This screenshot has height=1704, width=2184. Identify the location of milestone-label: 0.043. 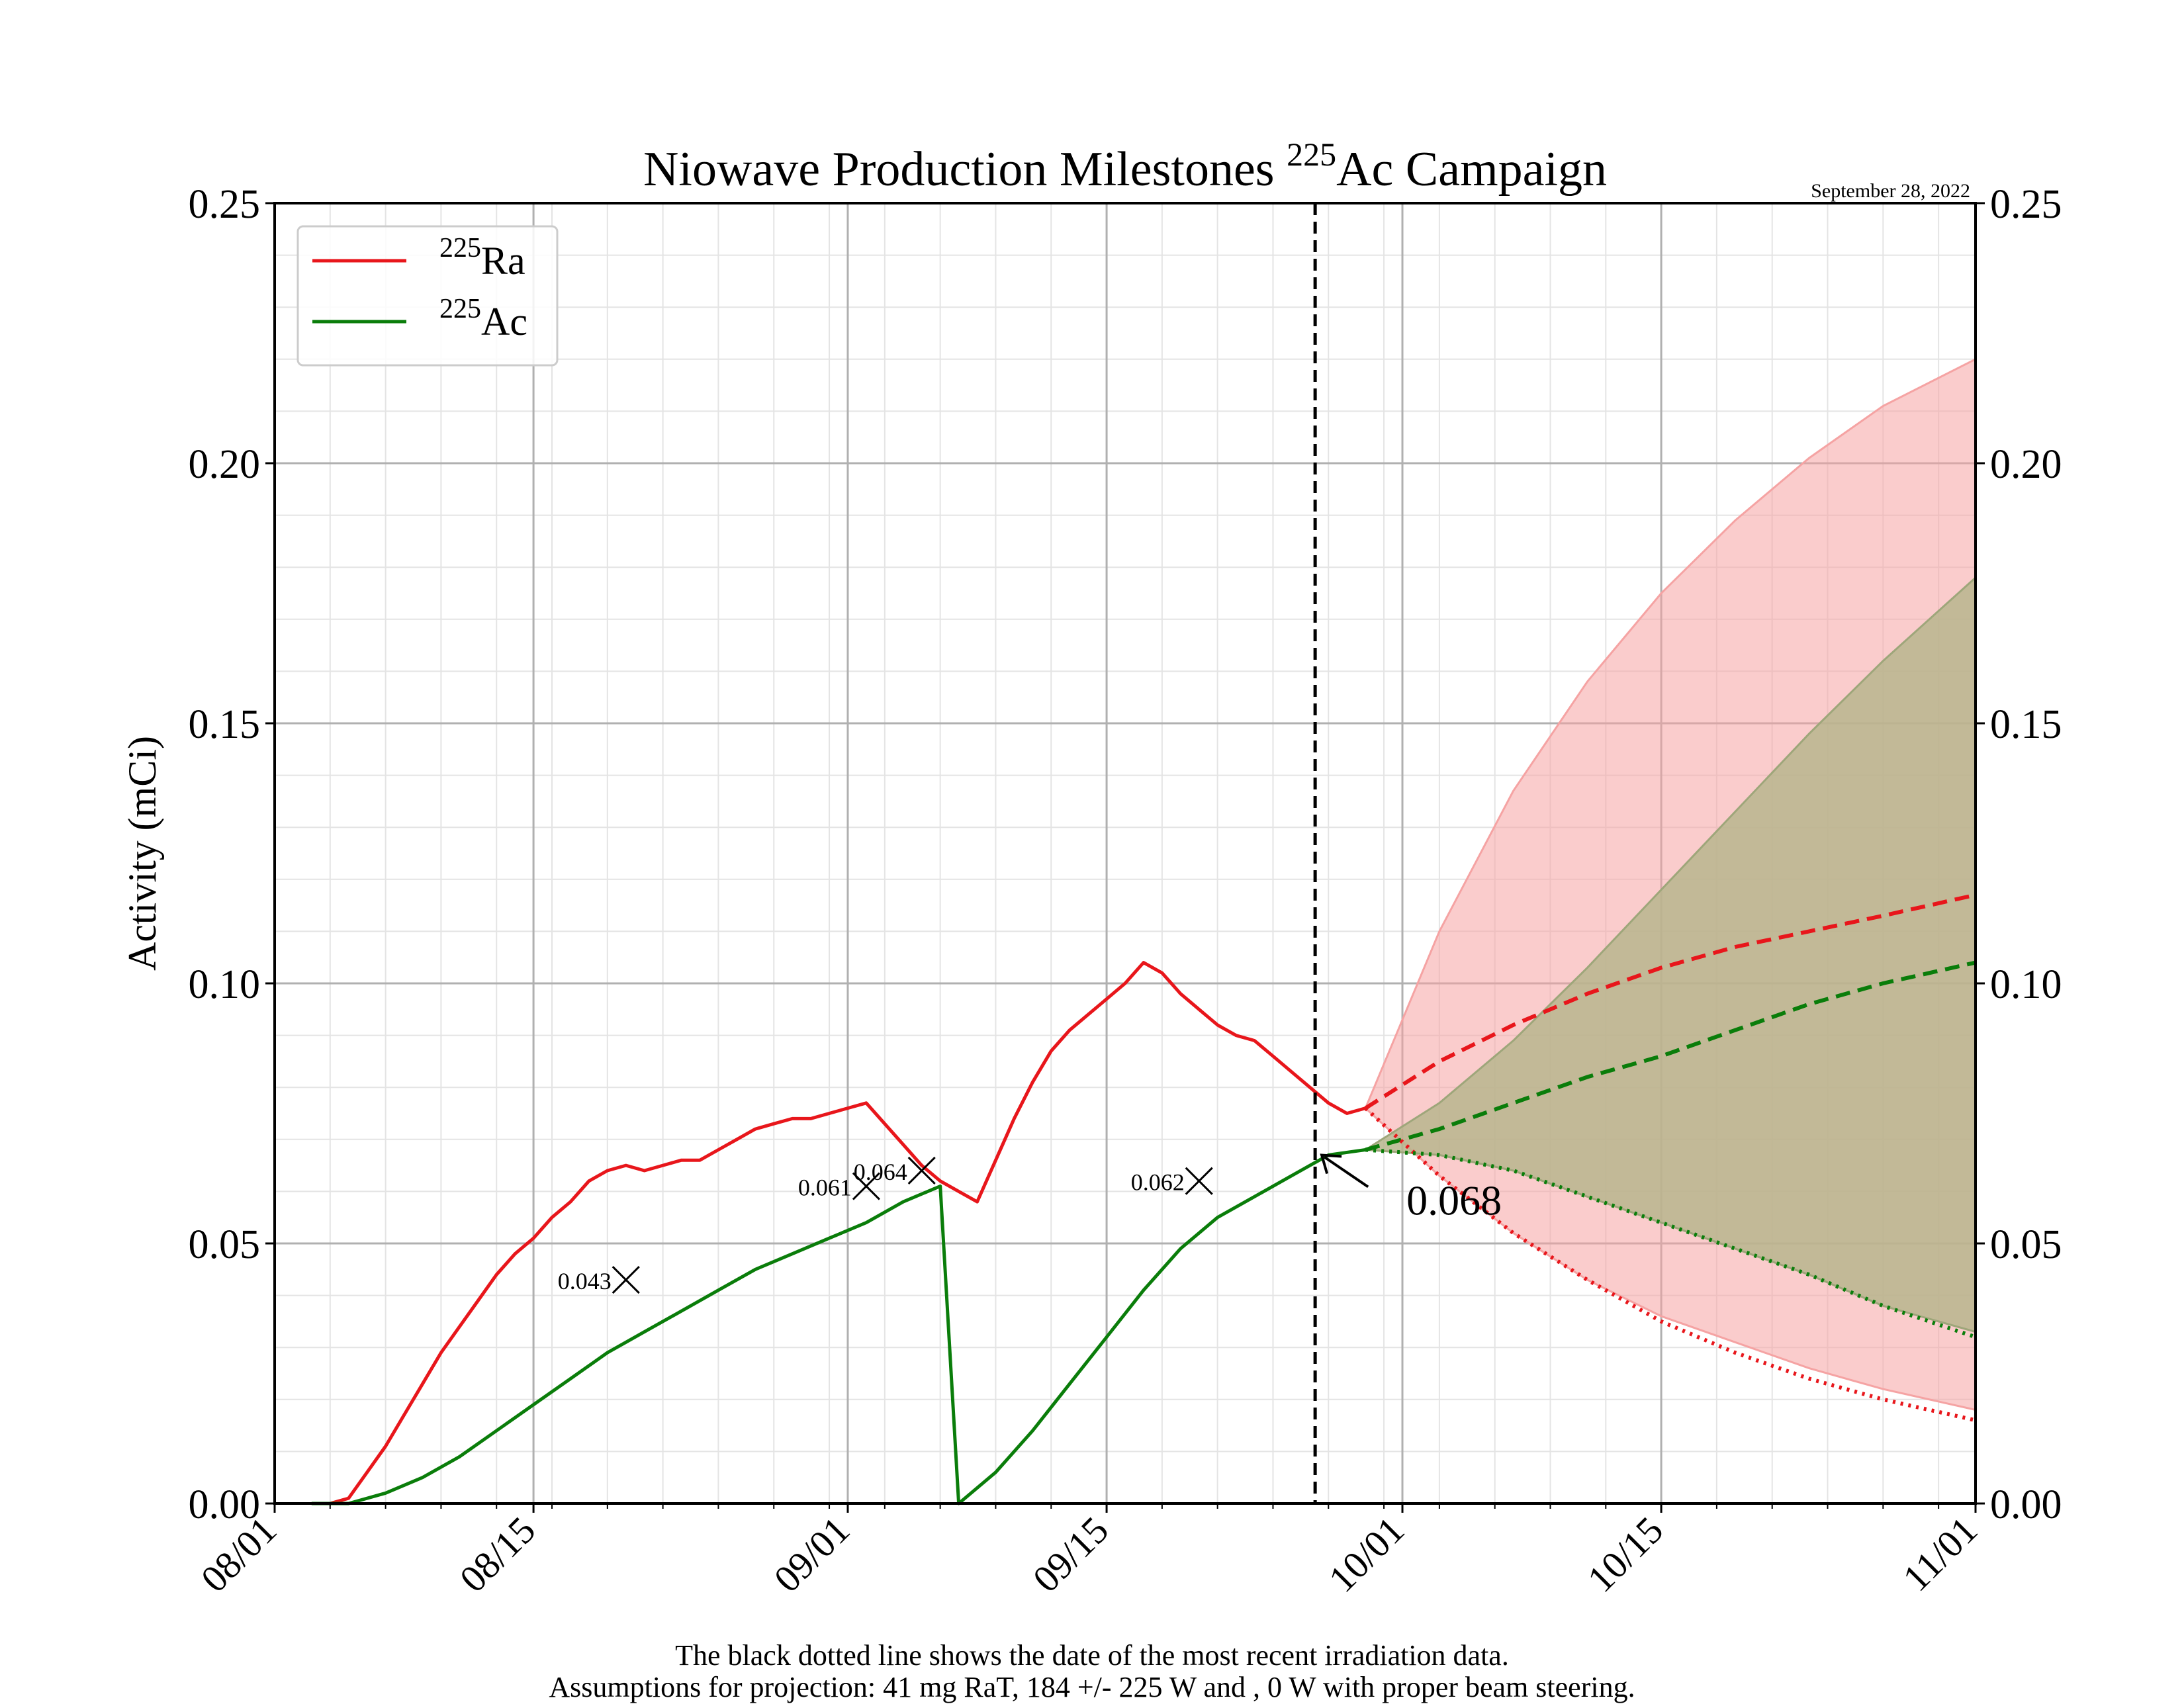
(585, 1281).